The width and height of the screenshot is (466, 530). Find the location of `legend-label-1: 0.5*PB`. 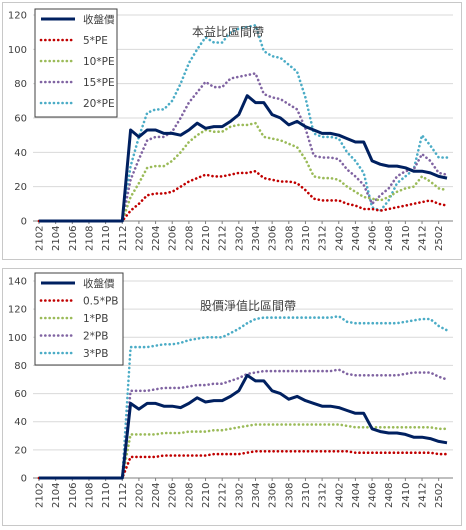

legend-label-1: 0.5*PB is located at coordinates (100, 302).